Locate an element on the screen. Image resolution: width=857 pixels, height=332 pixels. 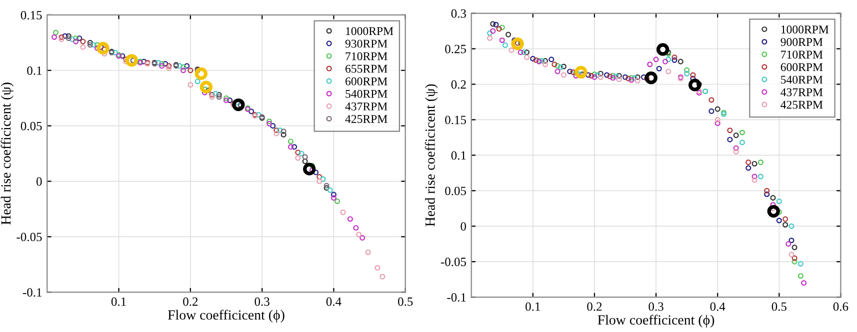
legend-label: 600RPM is located at coordinates (367, 81).